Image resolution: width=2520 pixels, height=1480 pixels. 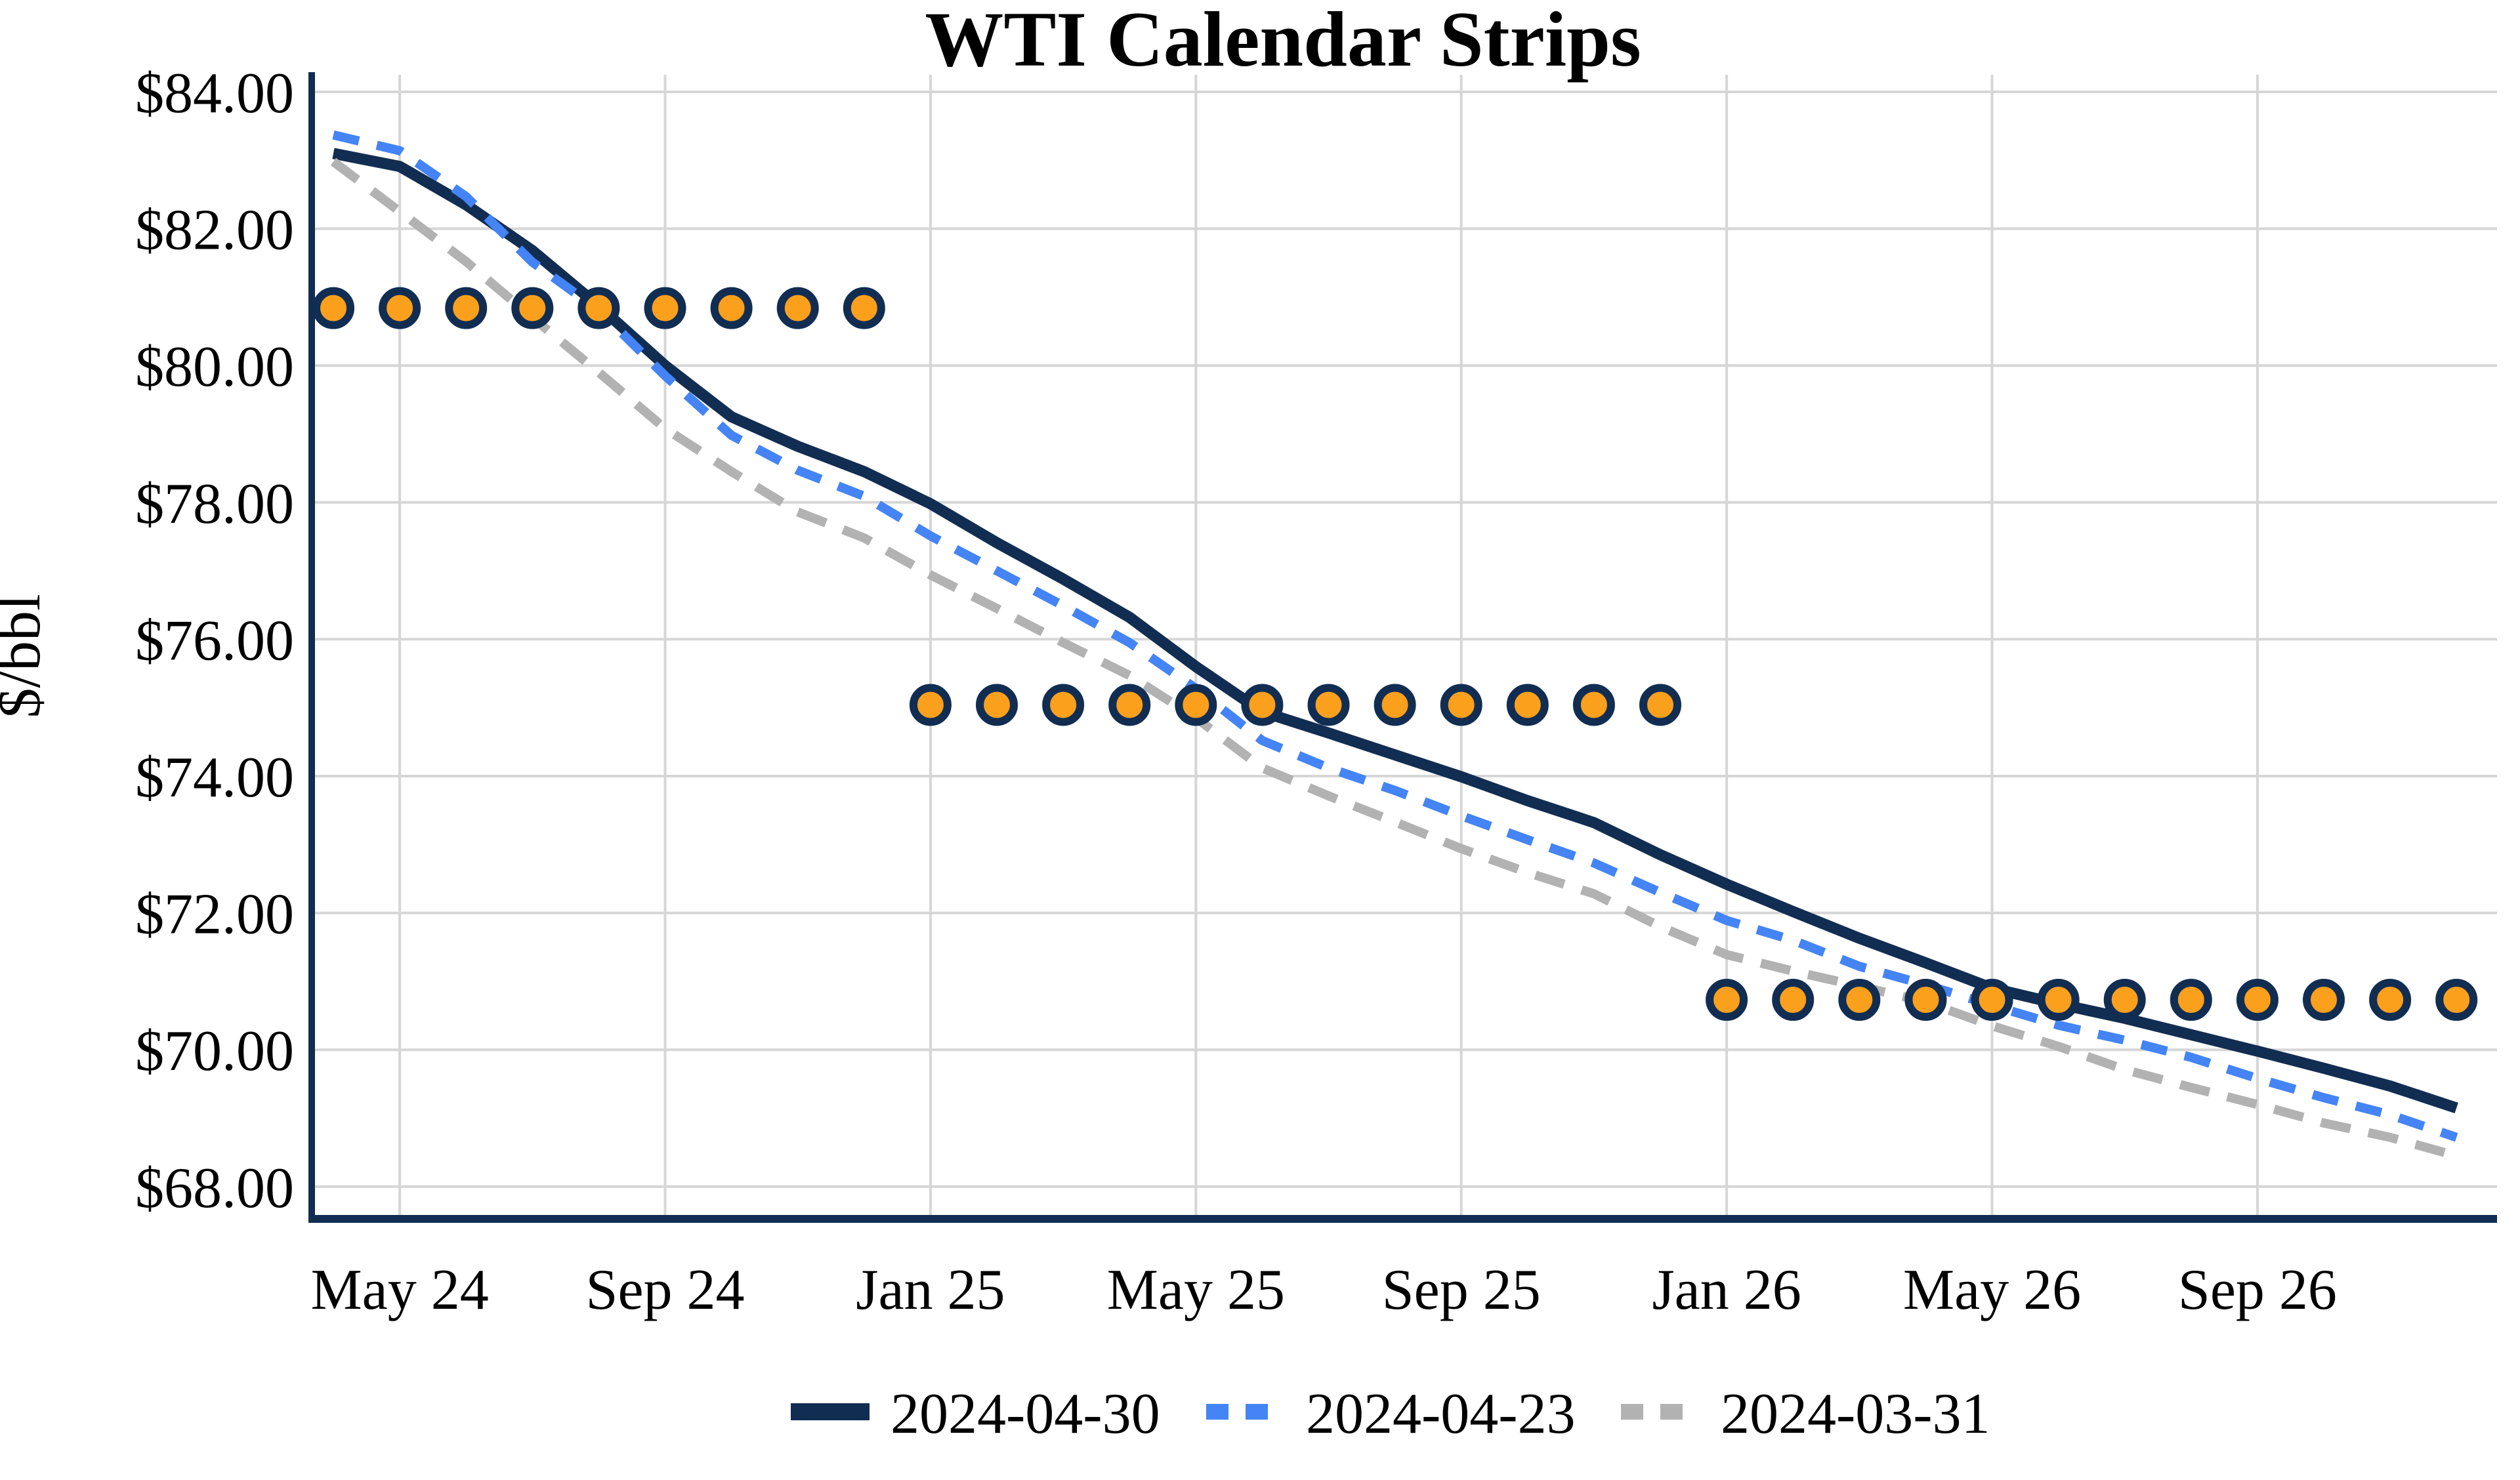 What do you see at coordinates (26, 656) in the screenshot?
I see `y-axis-label: $/bbl` at bounding box center [26, 656].